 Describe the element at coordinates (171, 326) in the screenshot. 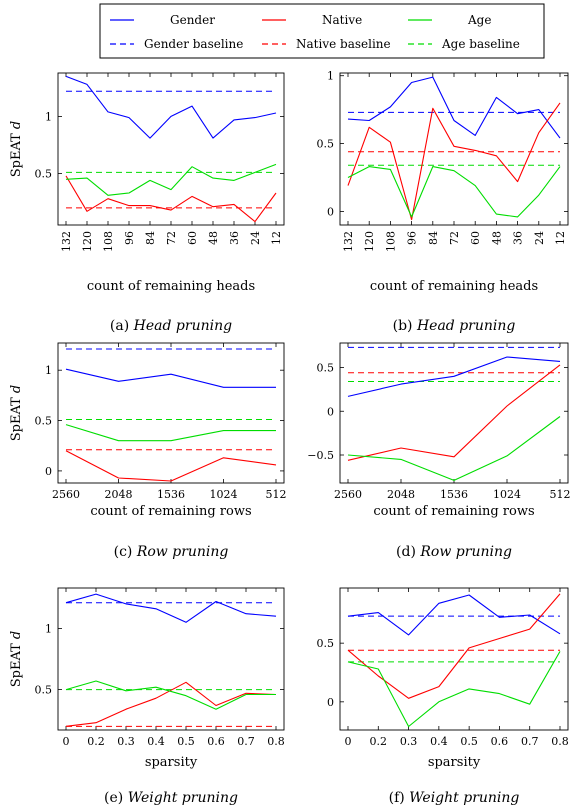

I see `panel-caption: (a) Head pruning` at that location.